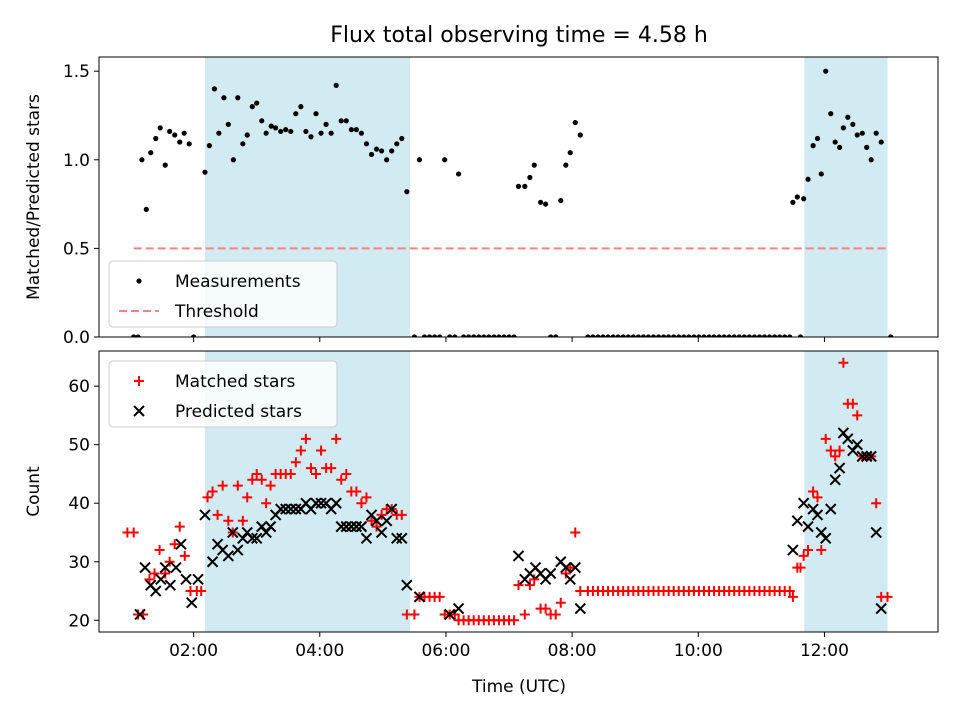 This screenshot has width=960, height=720. What do you see at coordinates (76, 338) in the screenshot?
I see `y-tick-label-0: 0.0` at bounding box center [76, 338].